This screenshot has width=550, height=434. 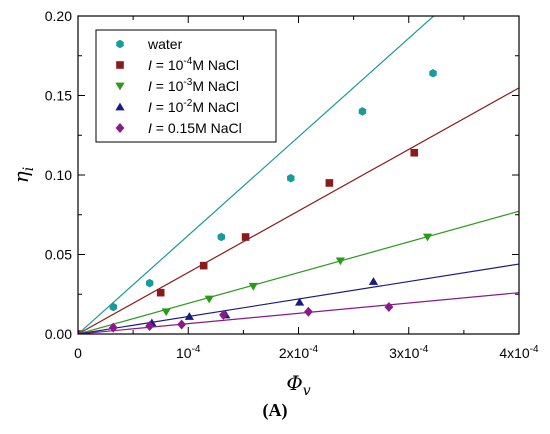 What do you see at coordinates (58, 16) in the screenshot?
I see `y-tick-label: 0.20` at bounding box center [58, 16].